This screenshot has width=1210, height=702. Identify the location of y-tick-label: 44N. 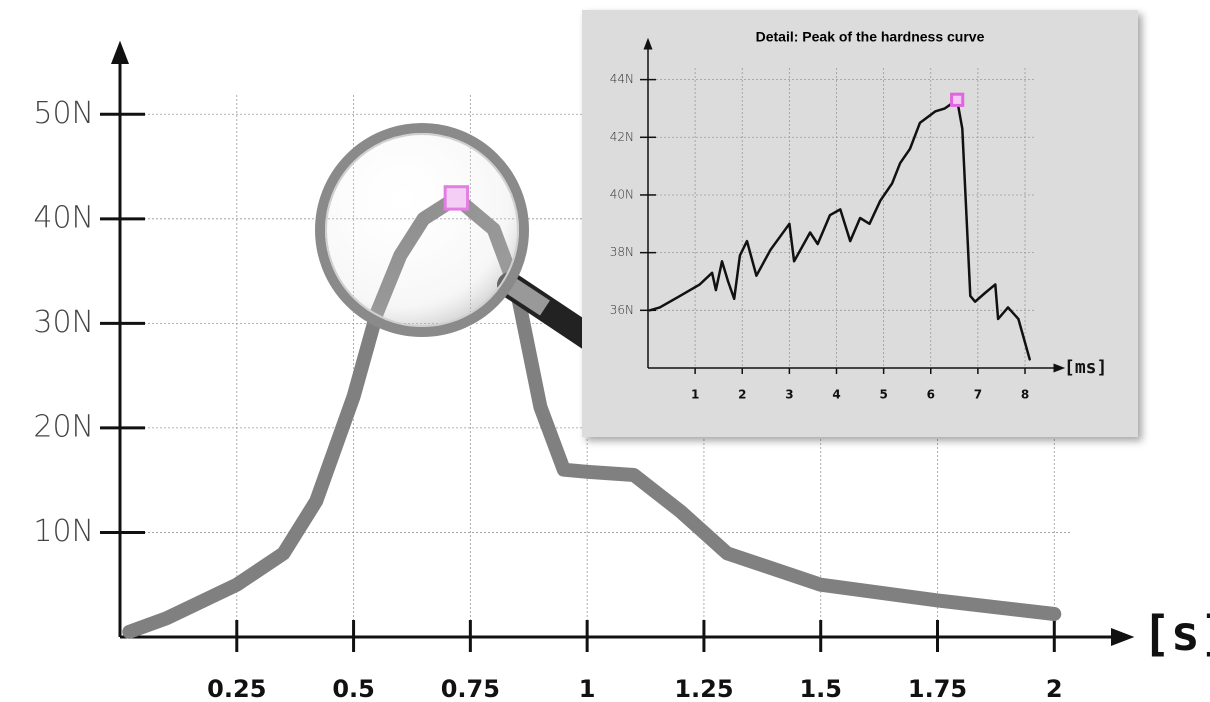
(622, 79).